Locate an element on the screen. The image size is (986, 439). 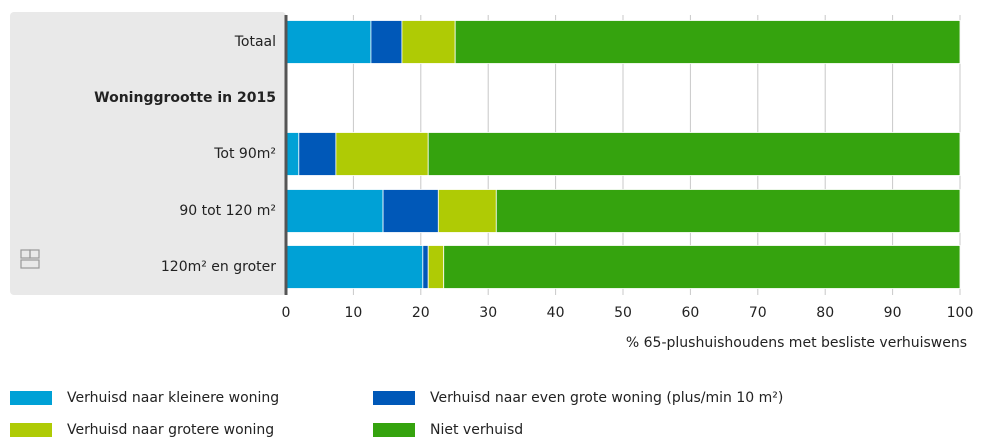
x-tick-label: 80 is located at coordinates (825, 313).